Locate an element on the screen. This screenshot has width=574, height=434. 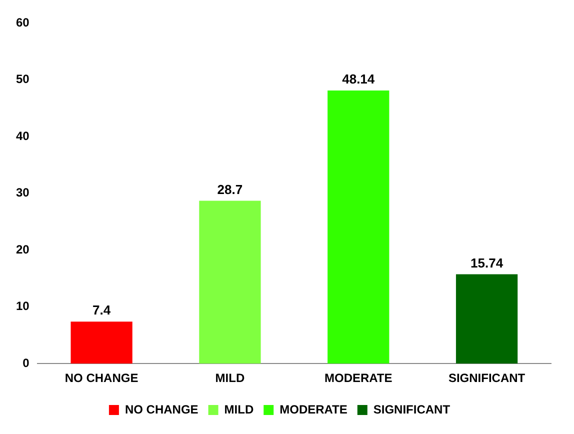
y-tick-label: 10 is located at coordinates (23, 306).